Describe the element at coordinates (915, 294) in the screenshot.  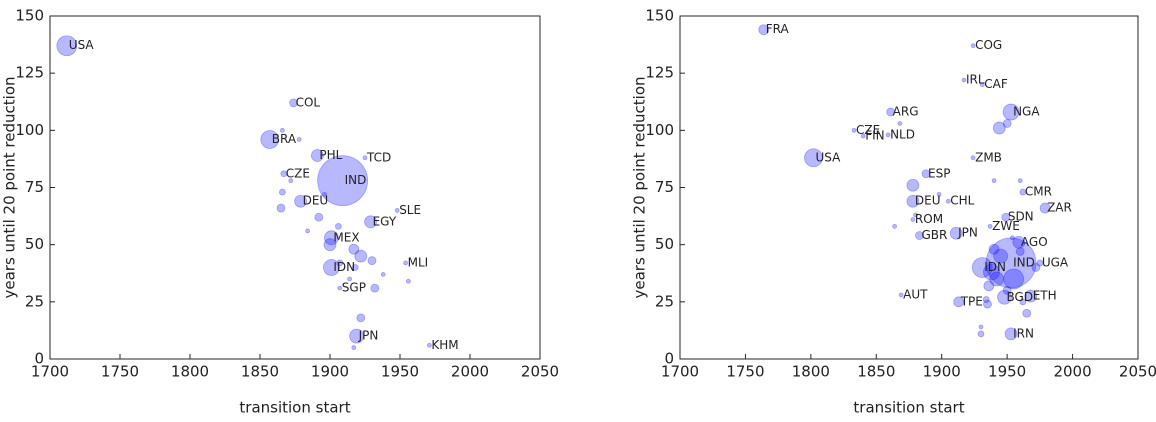
I see `point-label: AUT` at that location.